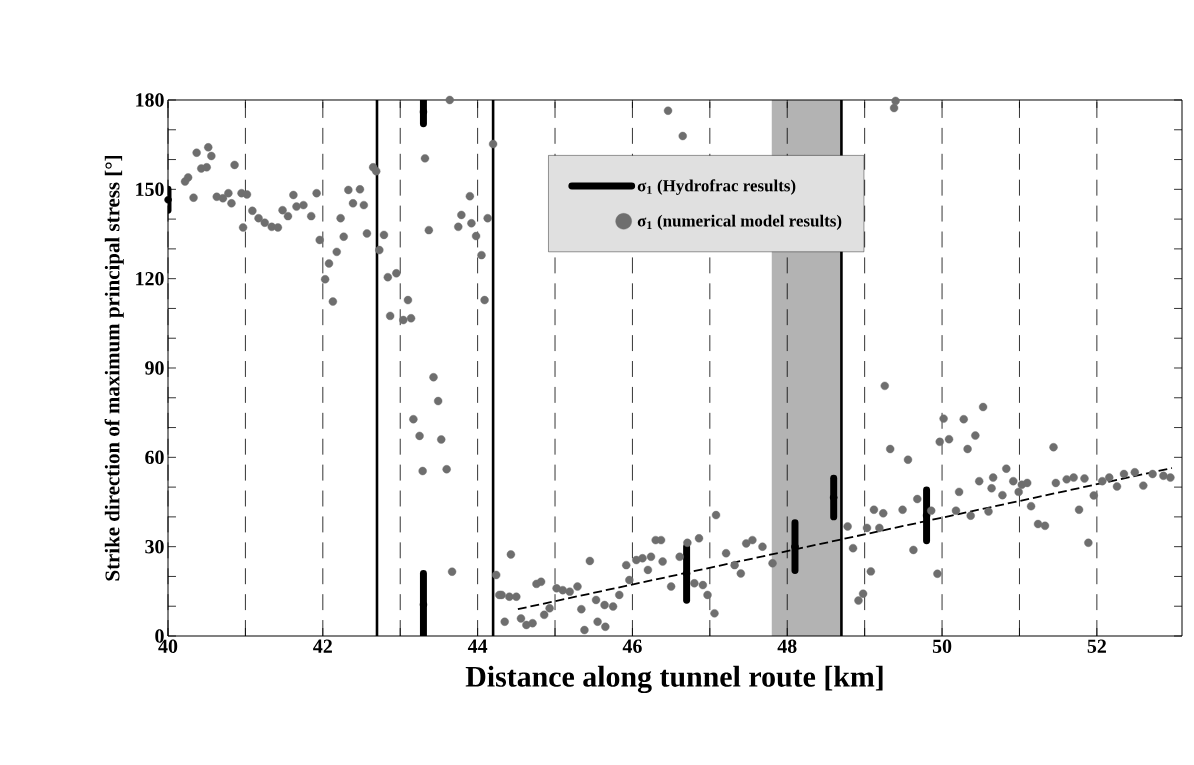  What do you see at coordinates (477, 646) in the screenshot?
I see `x-tick-label: 44` at bounding box center [477, 646].